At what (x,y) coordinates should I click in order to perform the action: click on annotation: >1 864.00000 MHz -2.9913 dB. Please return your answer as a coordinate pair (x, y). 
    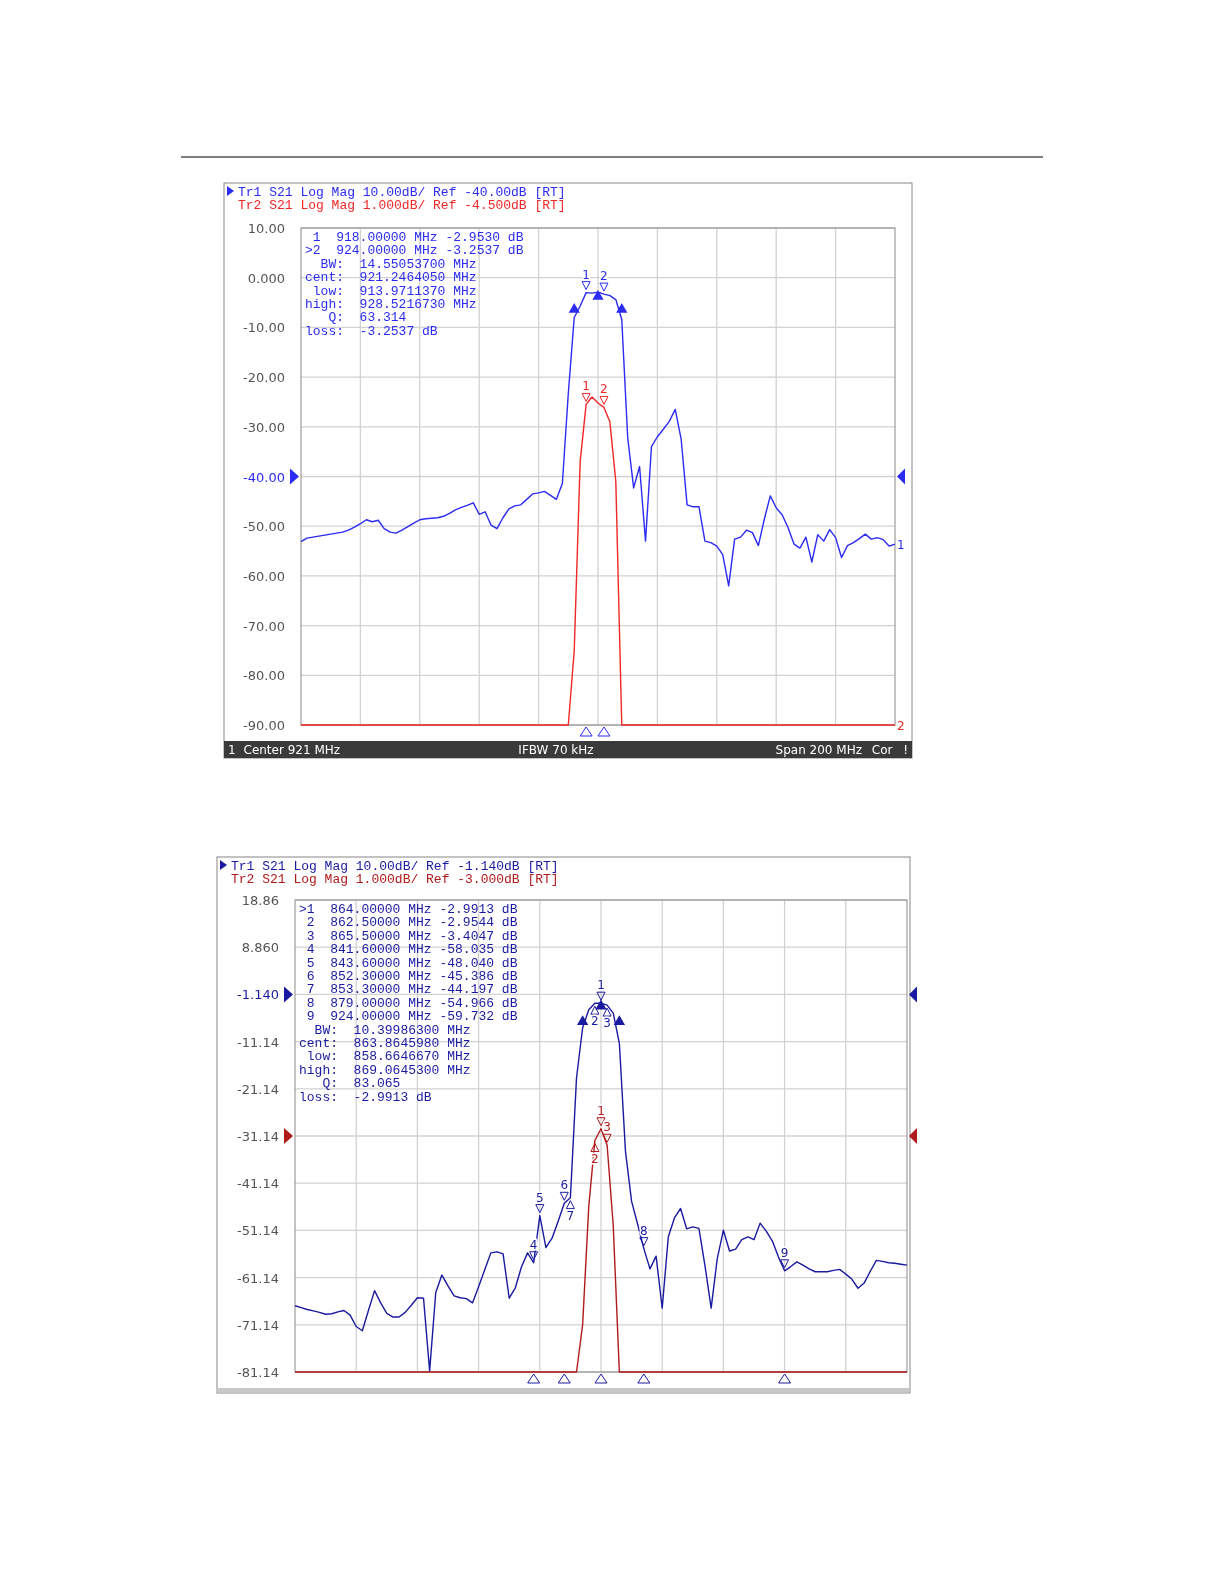
    Looking at the image, I should click on (408, 909).